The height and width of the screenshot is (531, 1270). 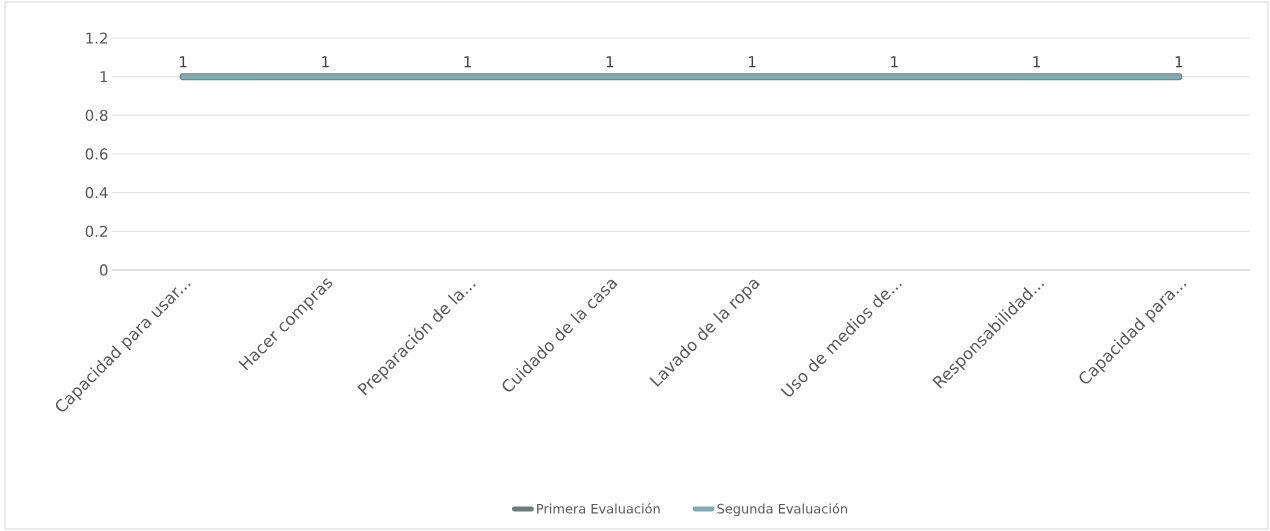 I want to click on y-tick-label: 0, so click(x=103, y=270).